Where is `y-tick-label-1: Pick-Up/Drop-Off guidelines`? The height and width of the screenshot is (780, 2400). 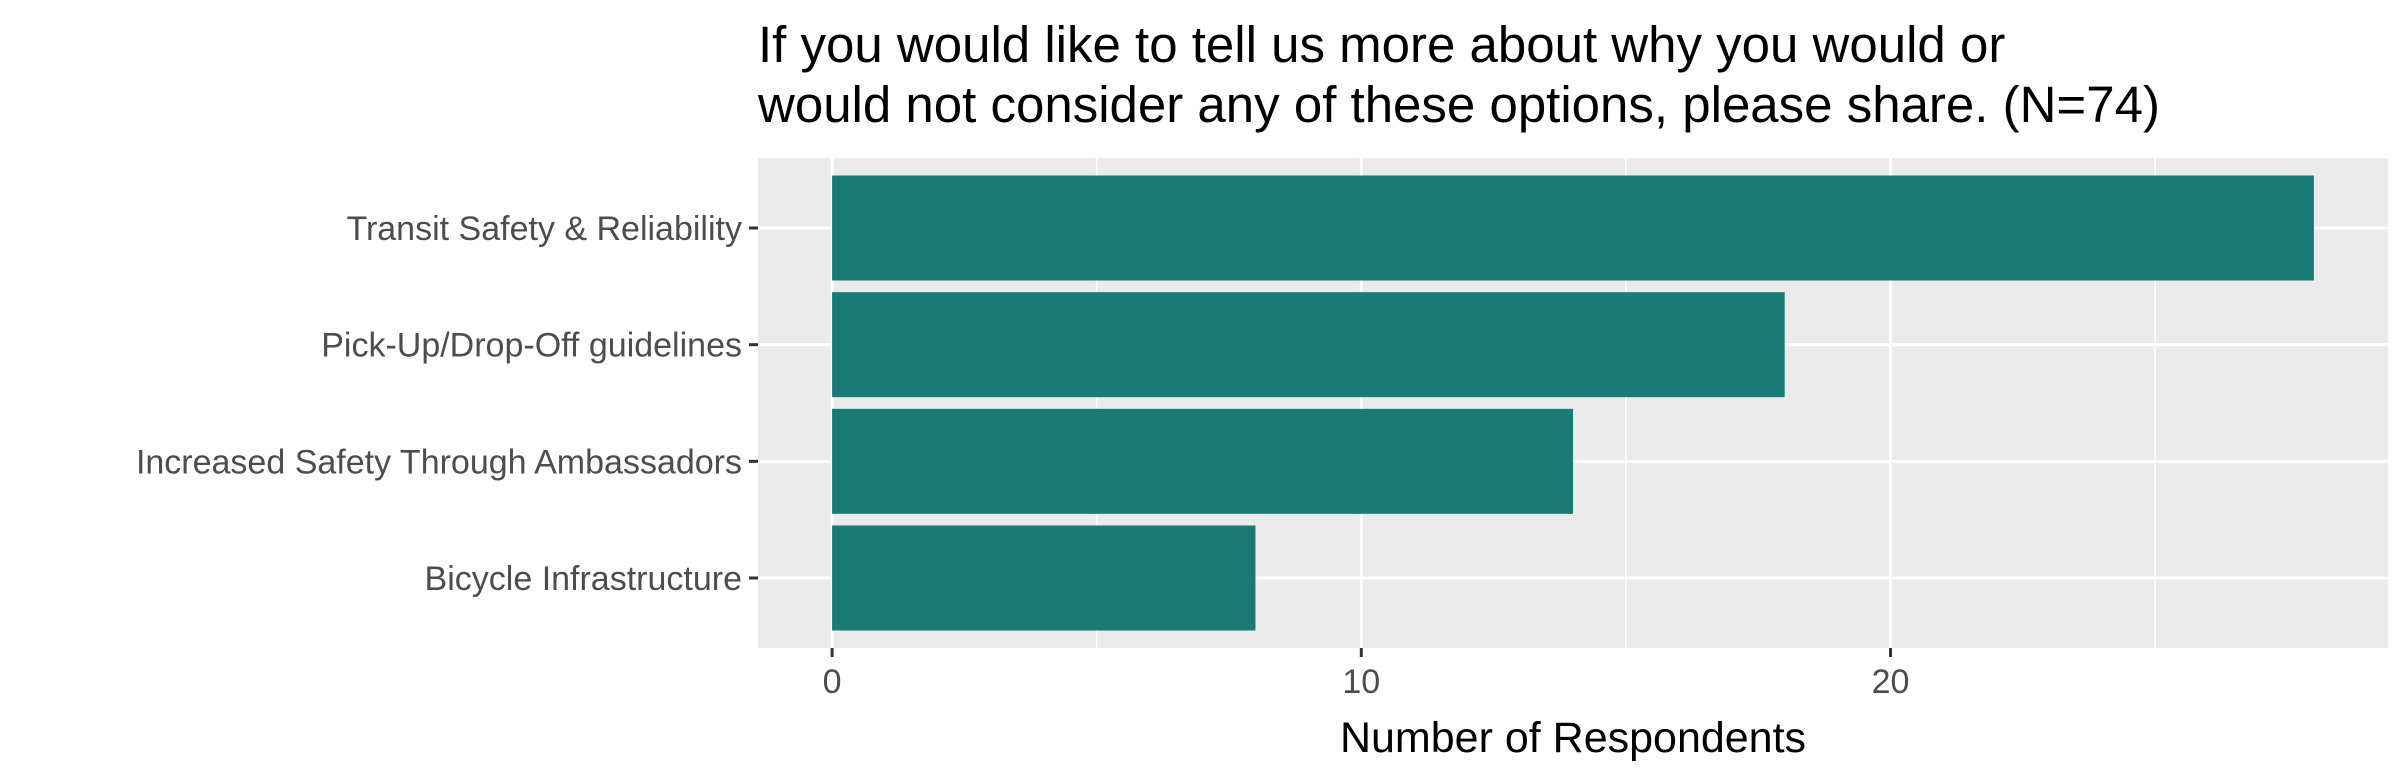 y-tick-label-1: Pick-Up/Drop-Off guidelines is located at coordinates (531, 346).